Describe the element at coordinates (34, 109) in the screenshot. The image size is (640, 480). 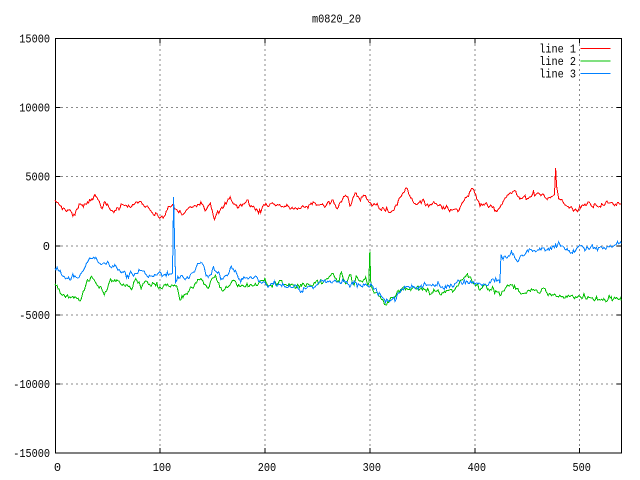
I see `svg-text: 10000` at that location.